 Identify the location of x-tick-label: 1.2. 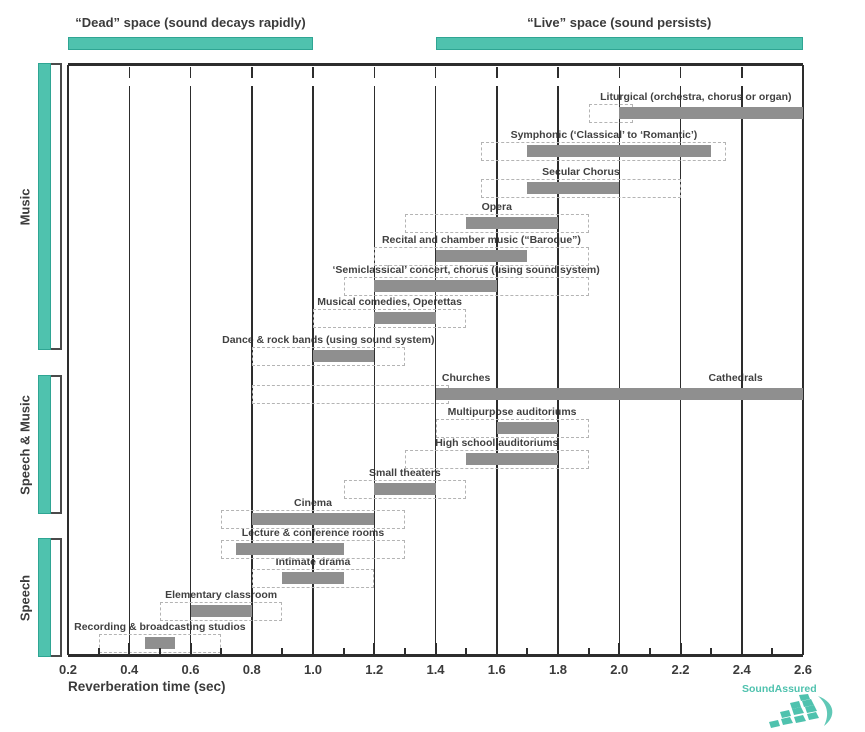
(374, 669).